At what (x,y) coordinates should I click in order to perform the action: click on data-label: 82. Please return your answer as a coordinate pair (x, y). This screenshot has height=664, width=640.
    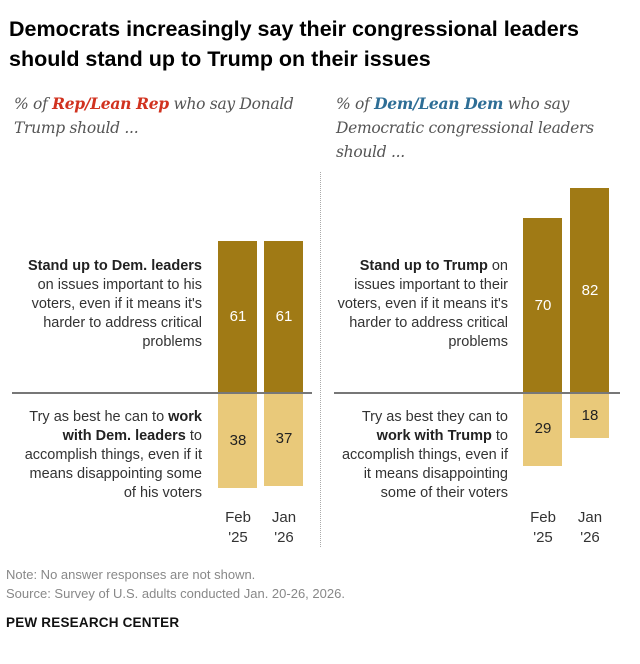
    Looking at the image, I should click on (590, 290).